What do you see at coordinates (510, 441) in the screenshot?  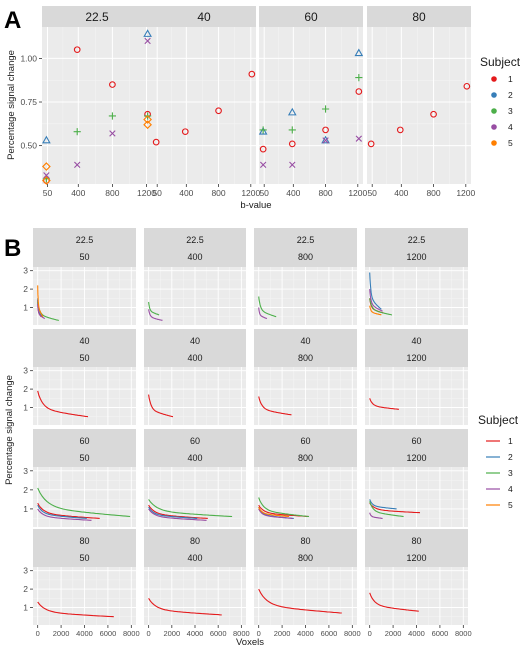 I see `legend-b-label-1: 1` at bounding box center [510, 441].